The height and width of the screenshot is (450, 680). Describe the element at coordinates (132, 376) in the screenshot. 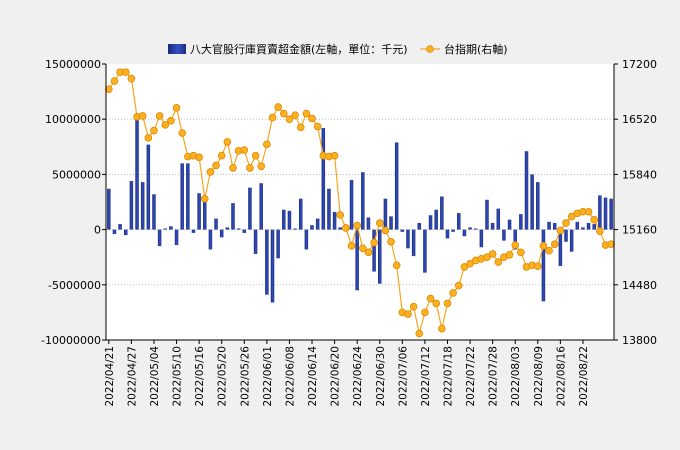

I see `x-tick-label: 2022/04/27` at that location.